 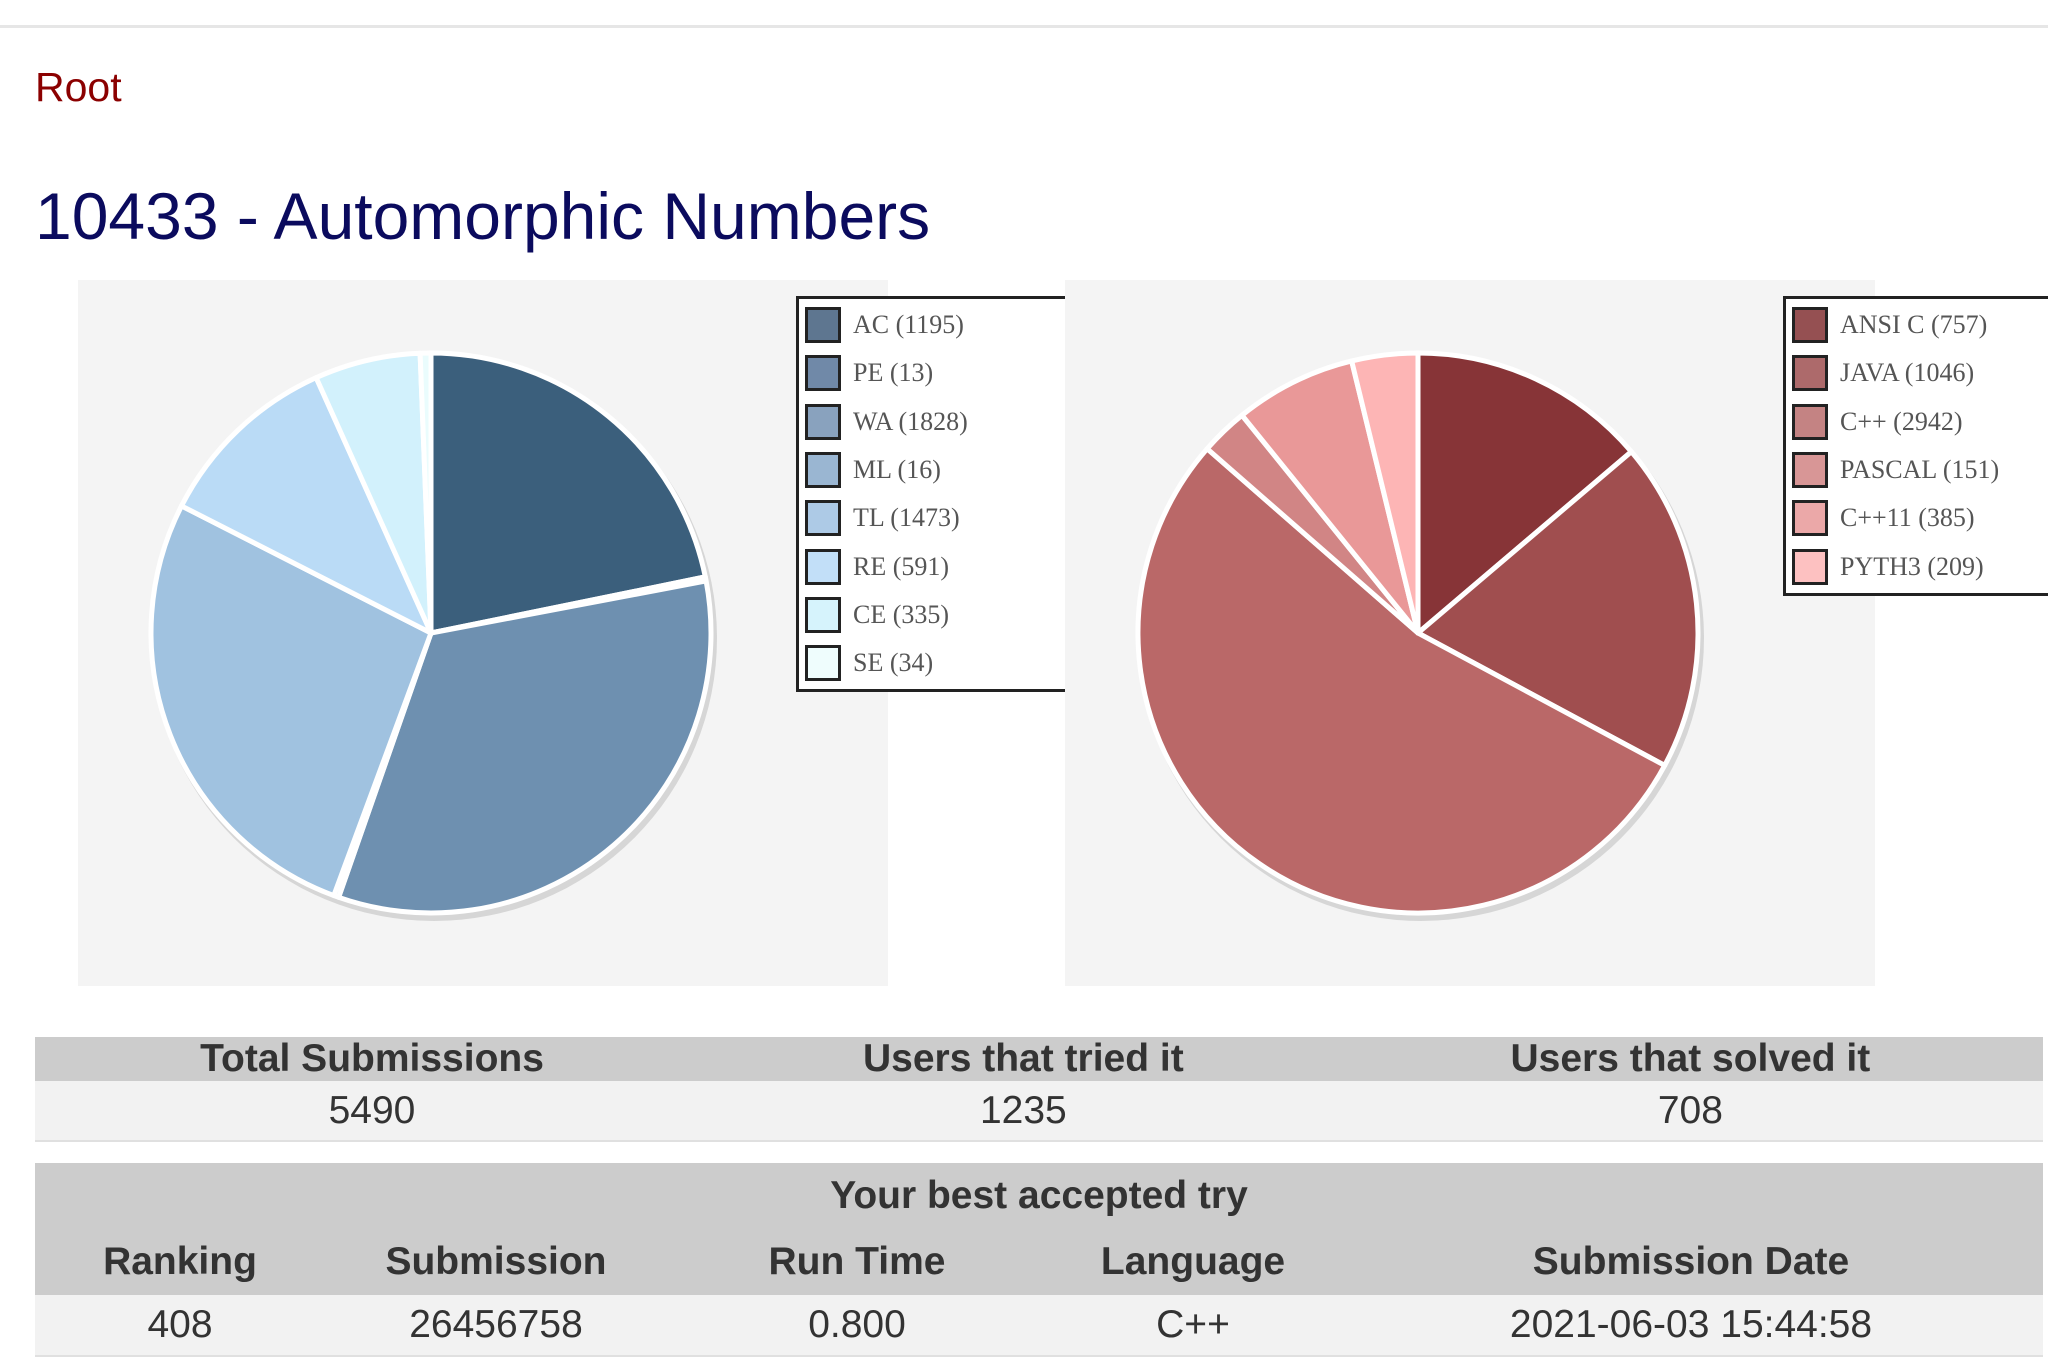 I want to click on legend-item: PE (13), so click(x=869, y=373).